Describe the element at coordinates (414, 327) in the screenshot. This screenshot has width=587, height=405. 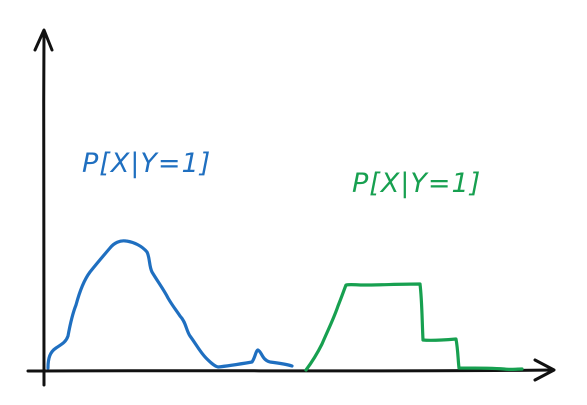
I see `green-density-curve` at that location.